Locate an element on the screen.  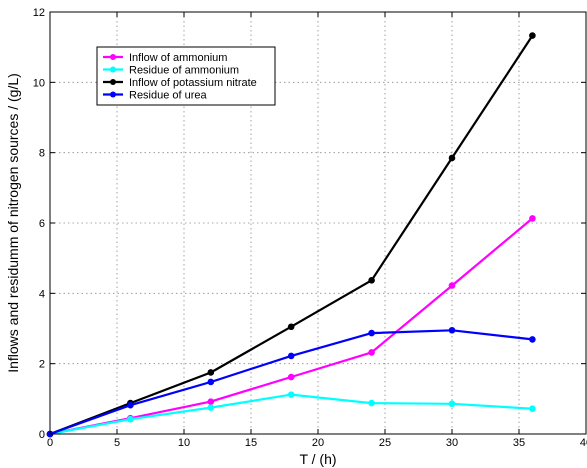
legend-label: Residue of ammonium is located at coordinates (184, 71).